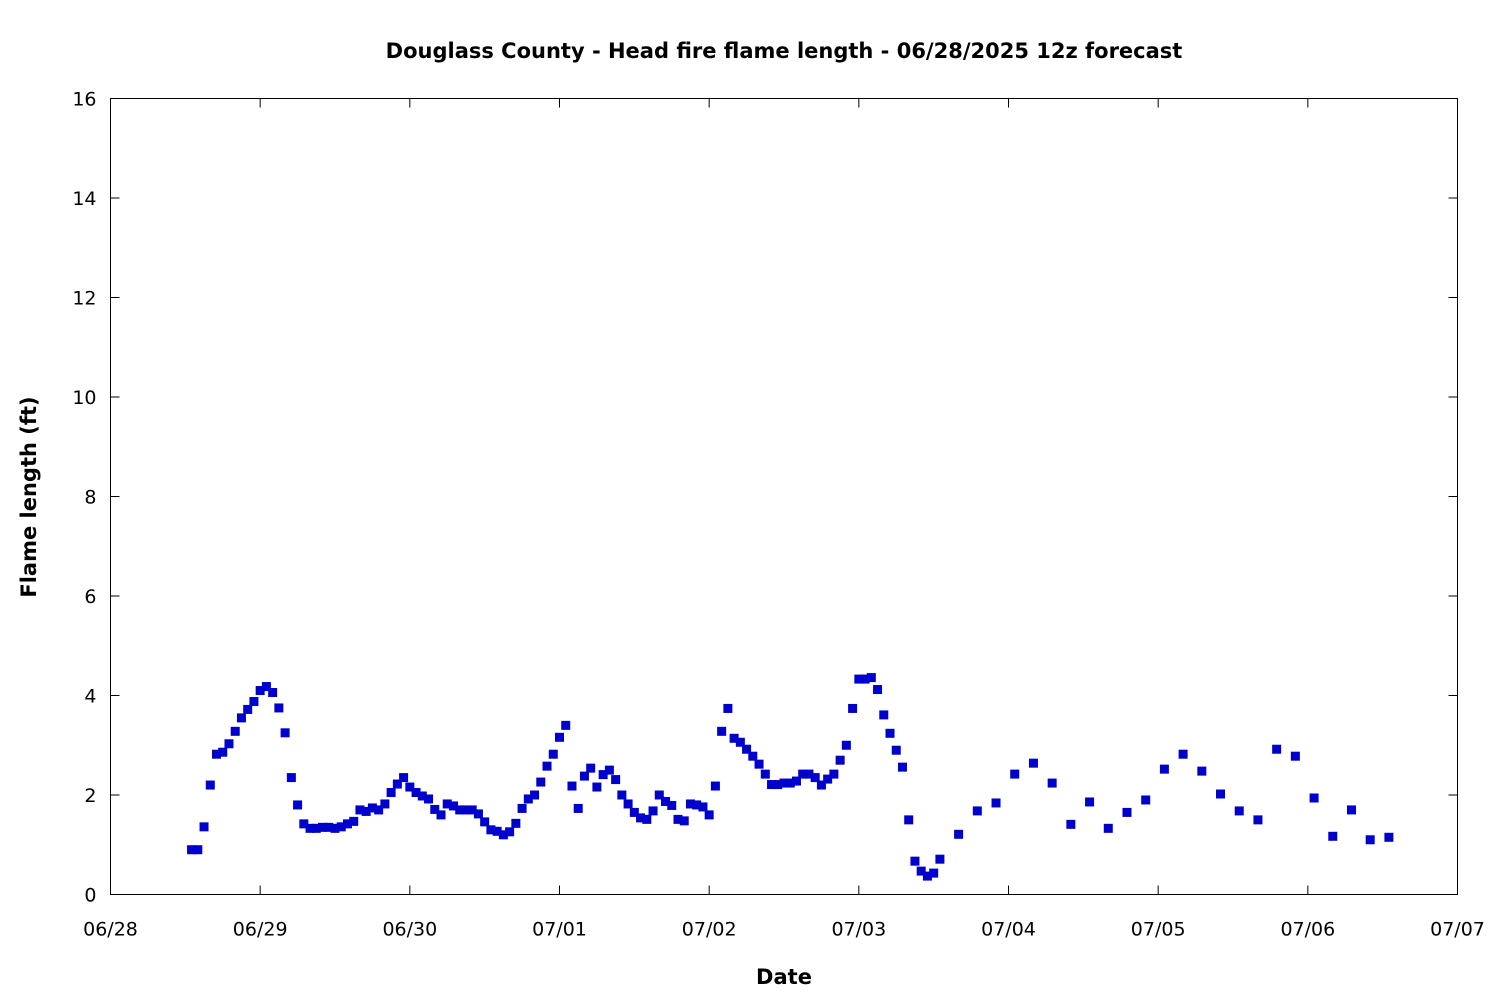  I want to click on y-tick-label: 8, so click(90, 498).